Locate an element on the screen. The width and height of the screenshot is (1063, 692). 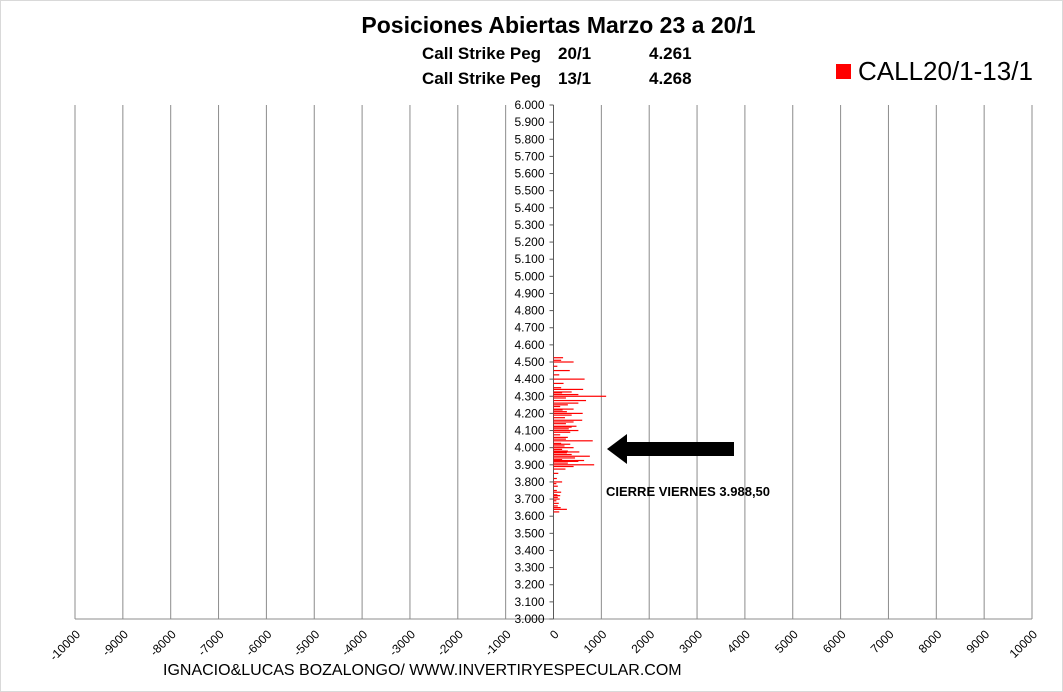
y-tick-label: 3.700 is located at coordinates (529, 499).